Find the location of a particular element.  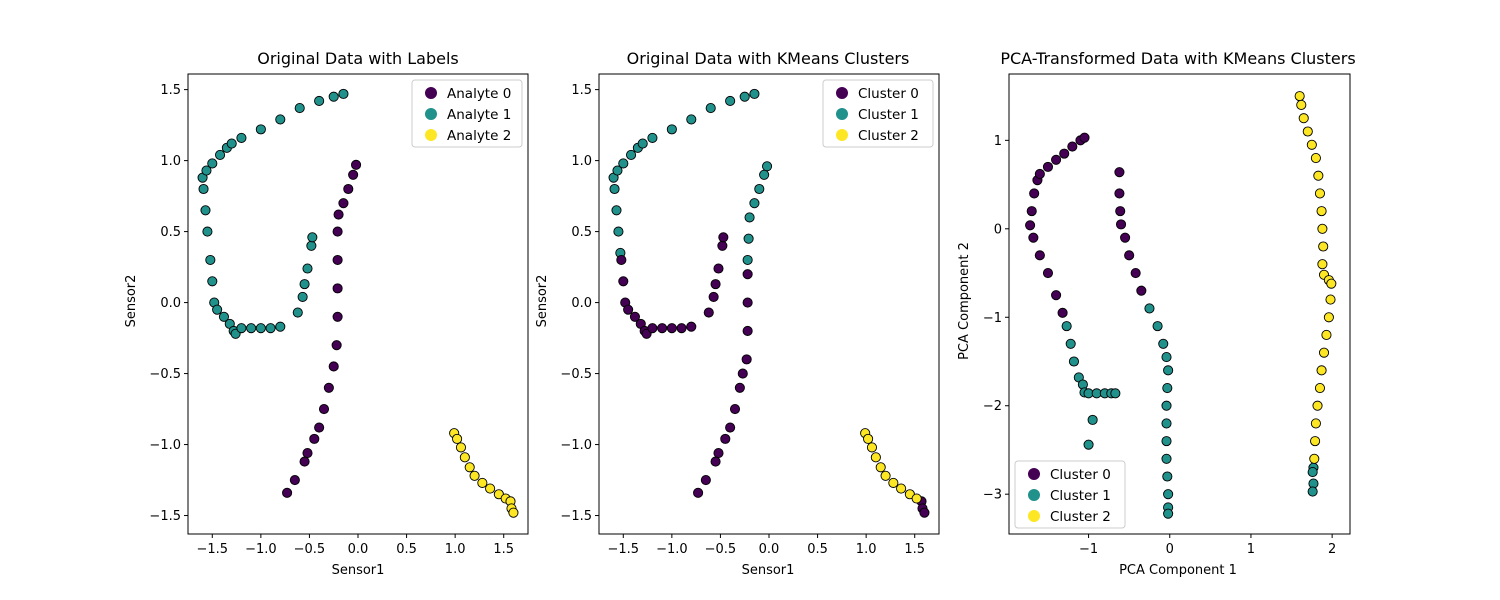

x-tick-label: 2 is located at coordinates (1332, 549).